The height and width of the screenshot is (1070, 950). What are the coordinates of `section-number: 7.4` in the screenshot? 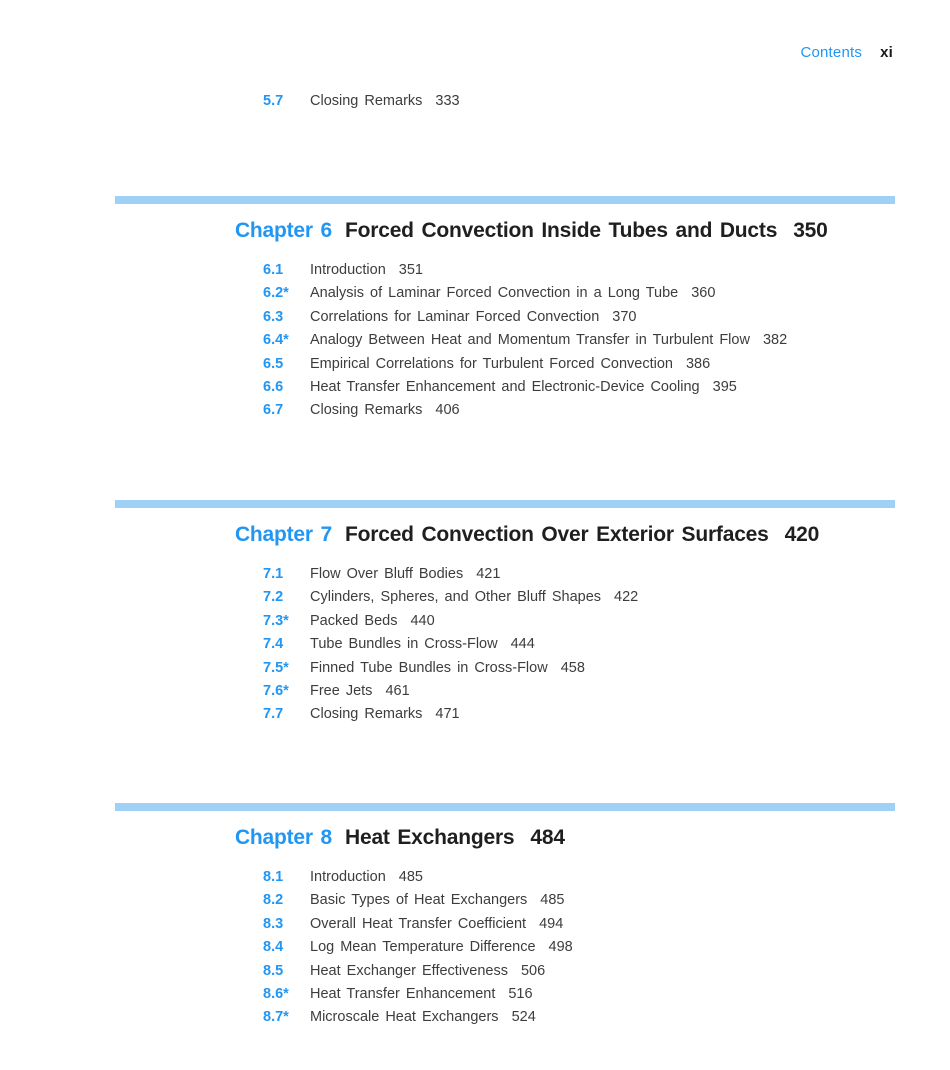 It's located at (273, 644).